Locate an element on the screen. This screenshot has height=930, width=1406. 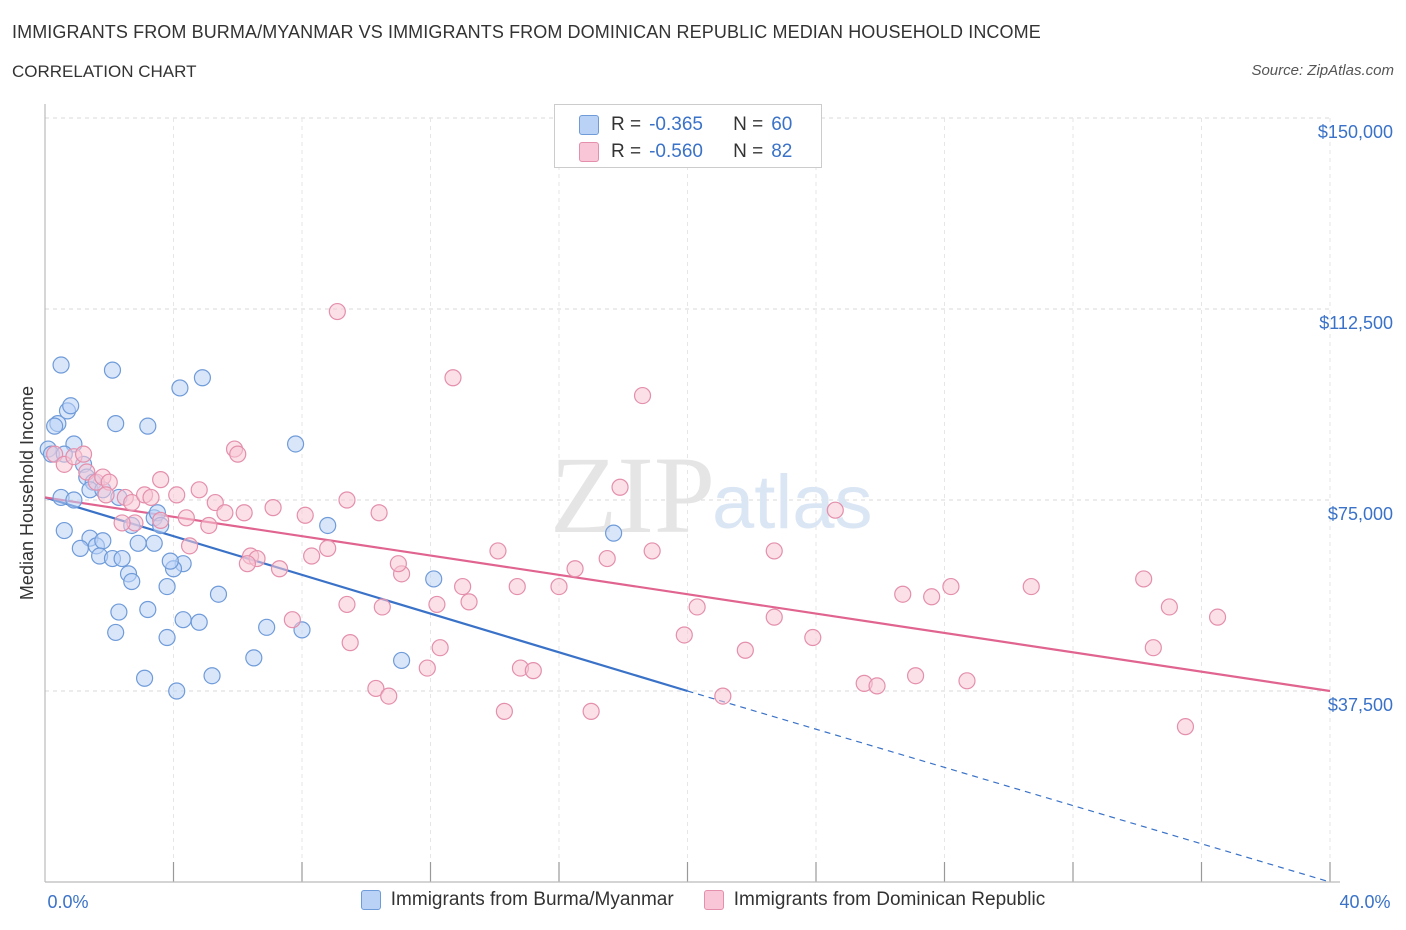
y-axis-label: Median Household Income is located at coordinates (27, 493).